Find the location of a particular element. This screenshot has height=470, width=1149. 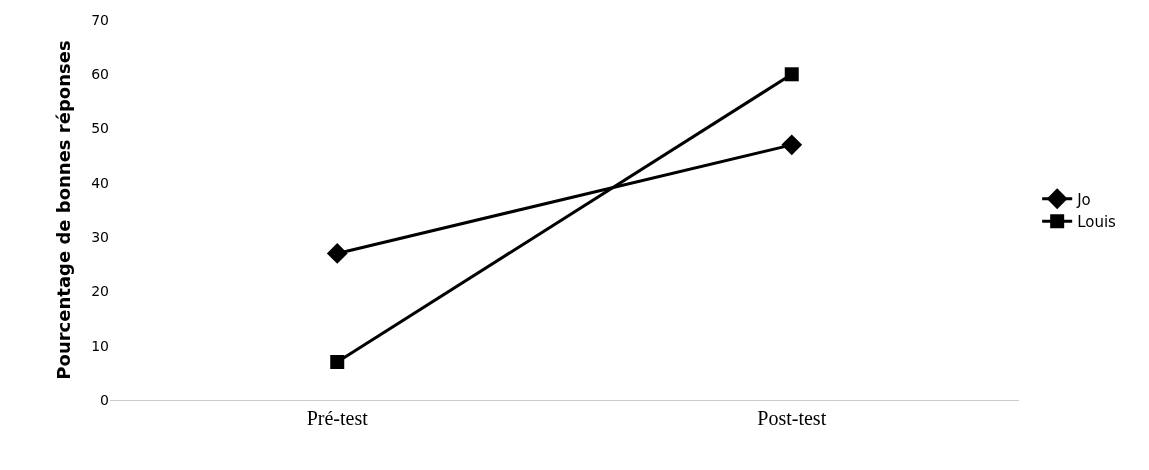

x-tick-label: Pré-test is located at coordinates (337, 418).